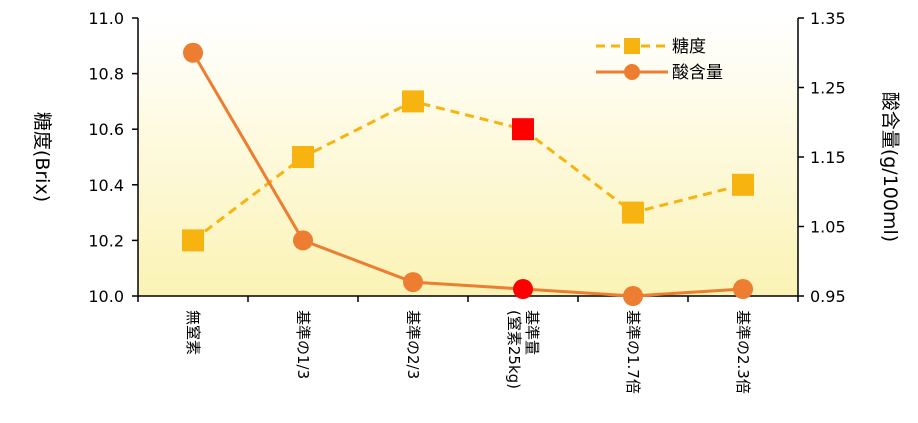 This screenshot has height=423, width=918. I want to click on x-category-label-line: 基準の1/3, so click(303, 344).